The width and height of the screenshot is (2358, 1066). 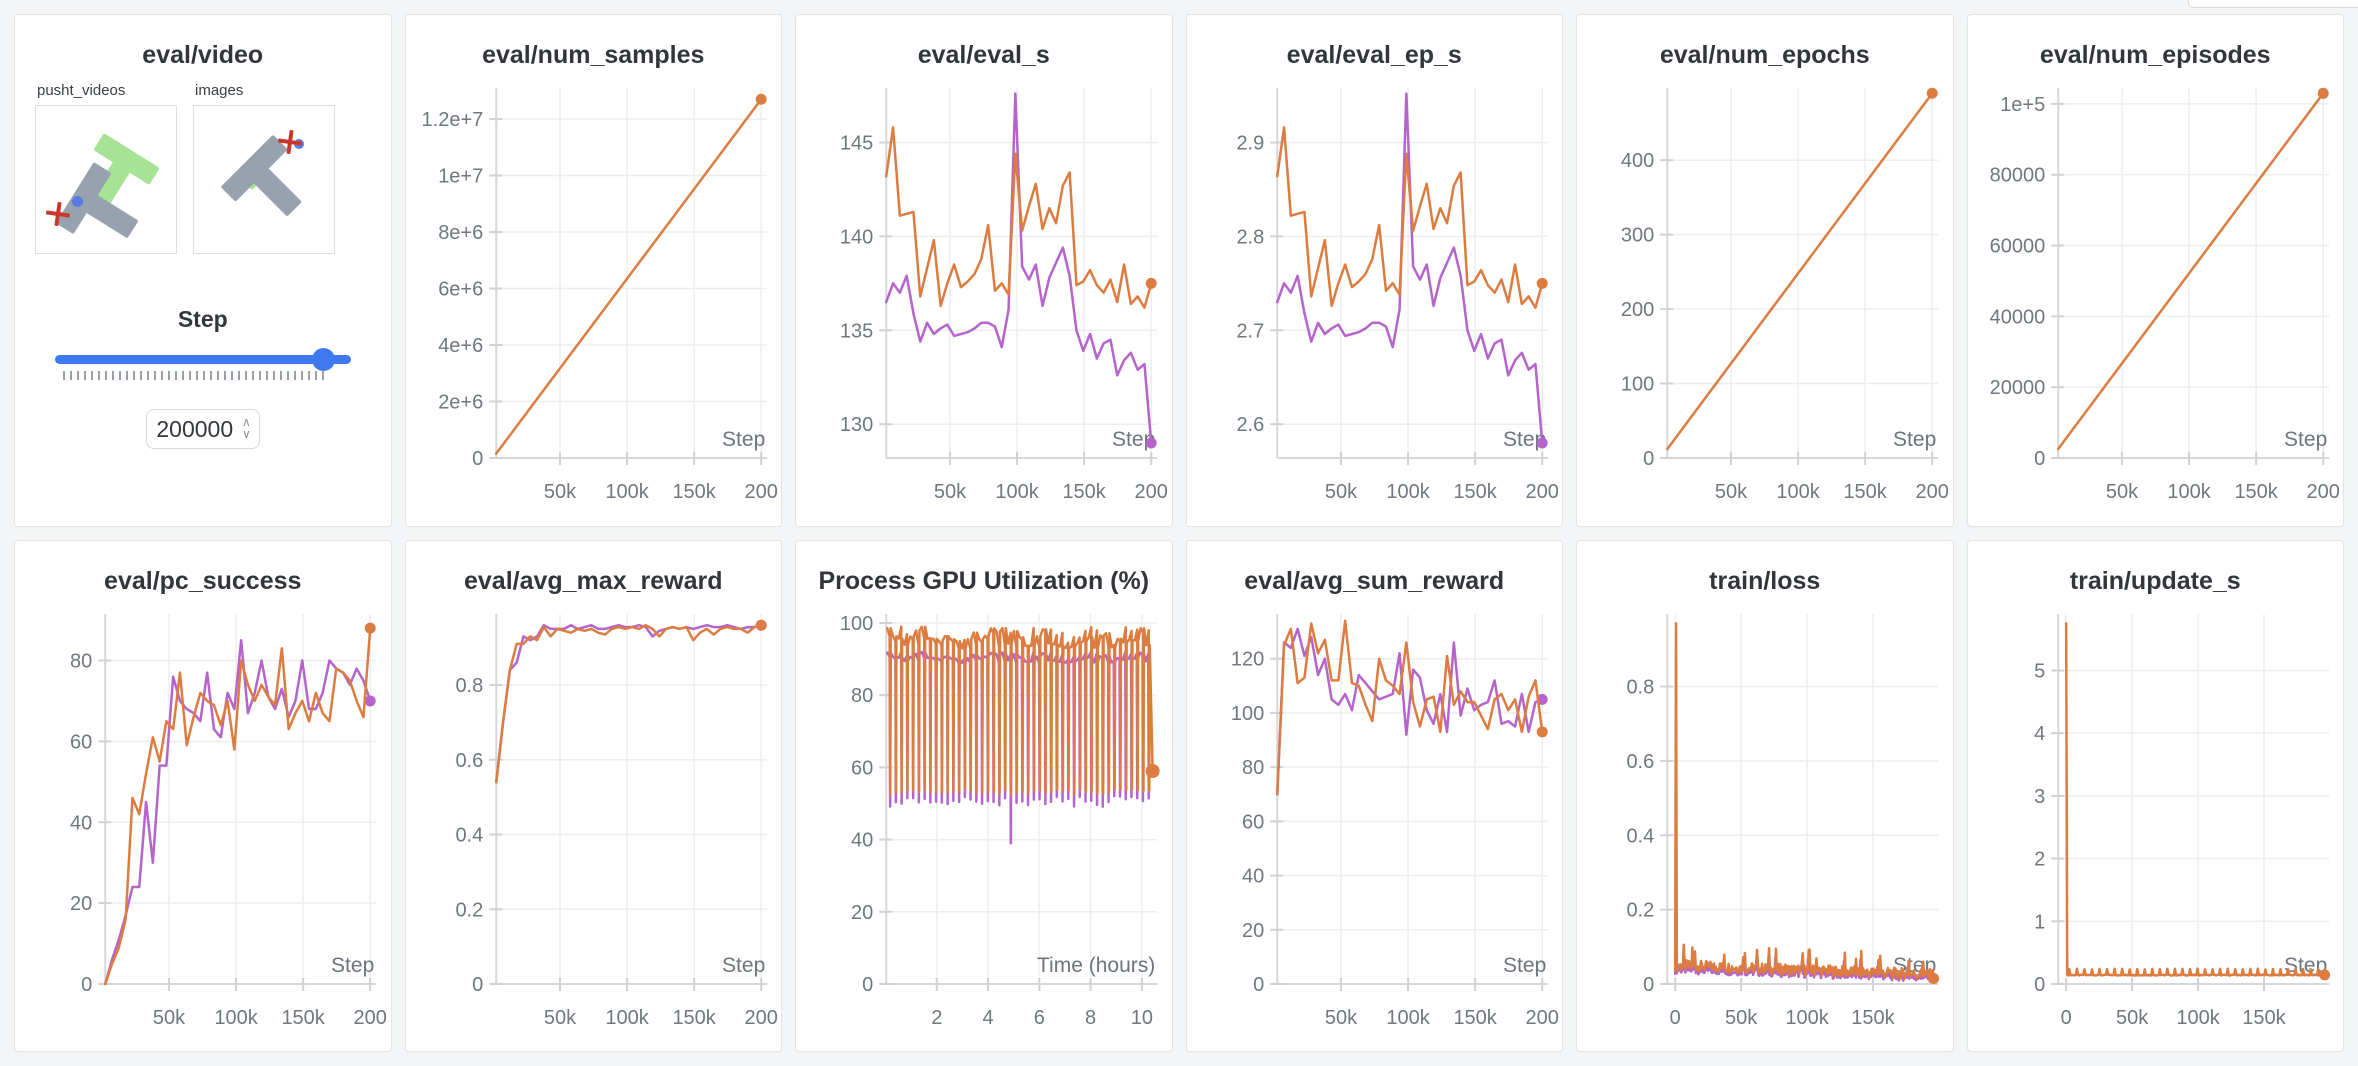 What do you see at coordinates (2155, 795) in the screenshot?
I see `panel-train-update-s: train/update_s 0 1 2 3 4 5 0 50k 100k 150k Step` at bounding box center [2155, 795].